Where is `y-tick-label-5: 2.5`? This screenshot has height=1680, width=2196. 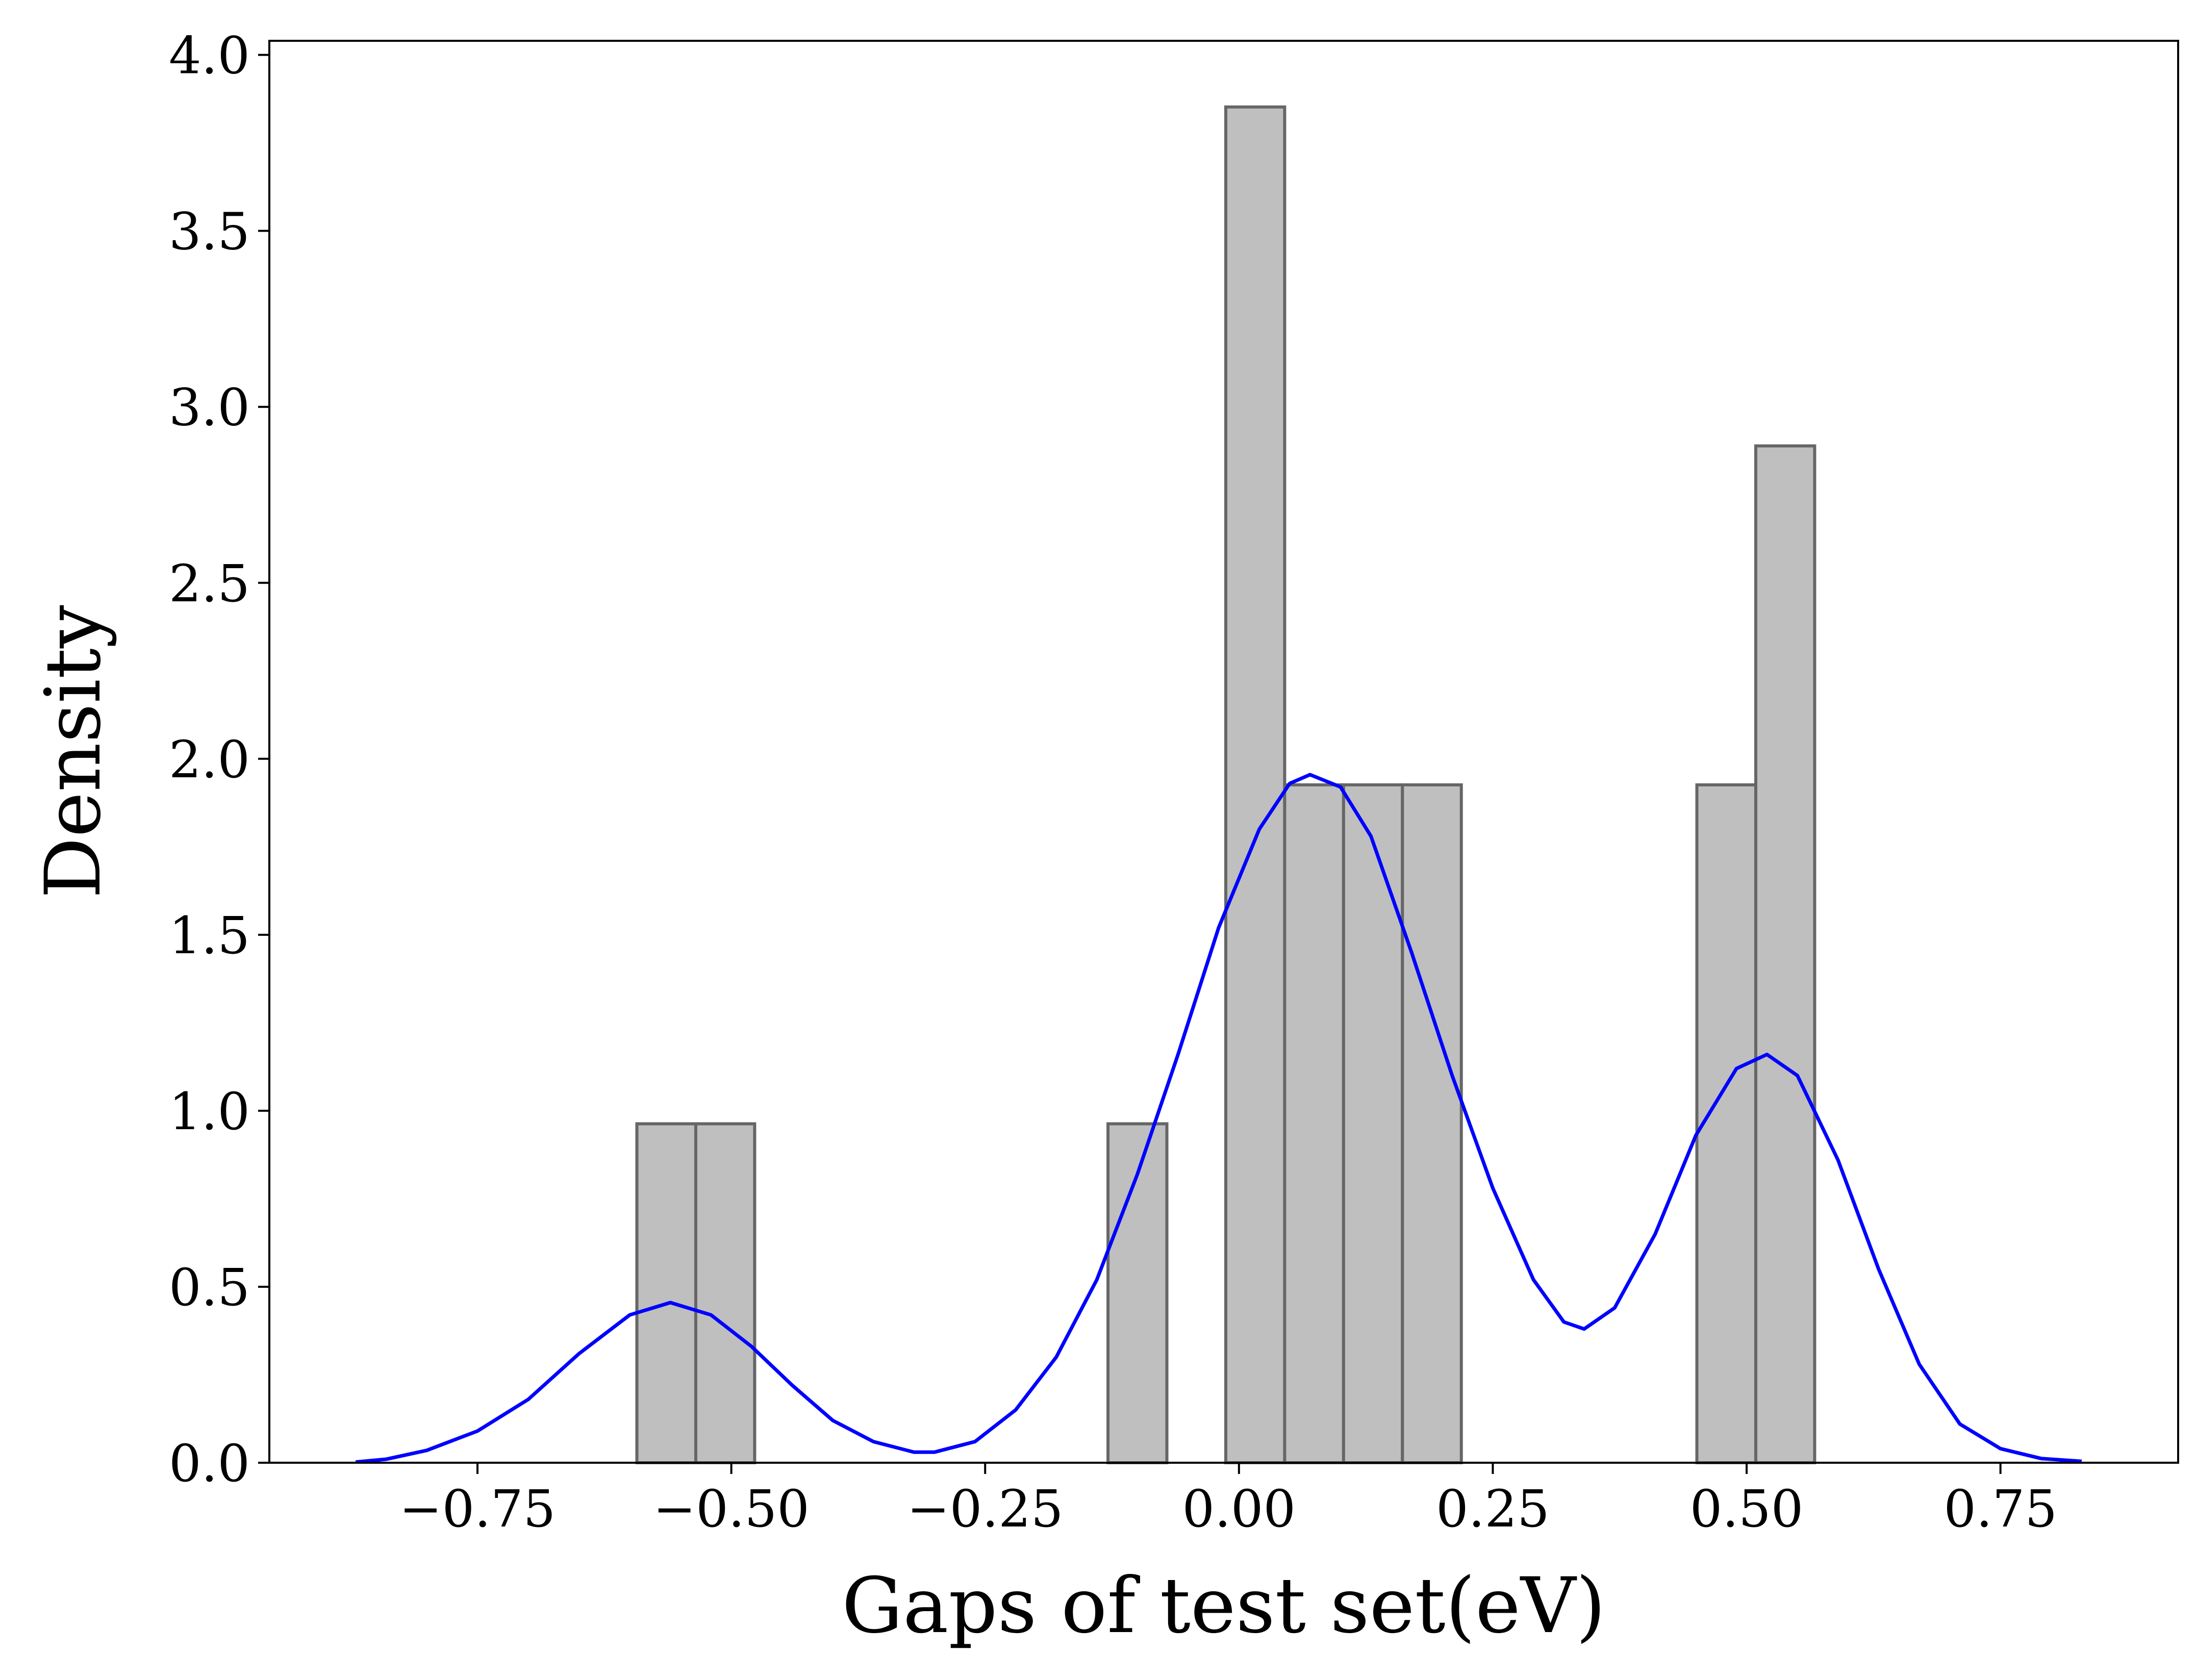
y-tick-label-5: 2.5 is located at coordinates (209, 584).